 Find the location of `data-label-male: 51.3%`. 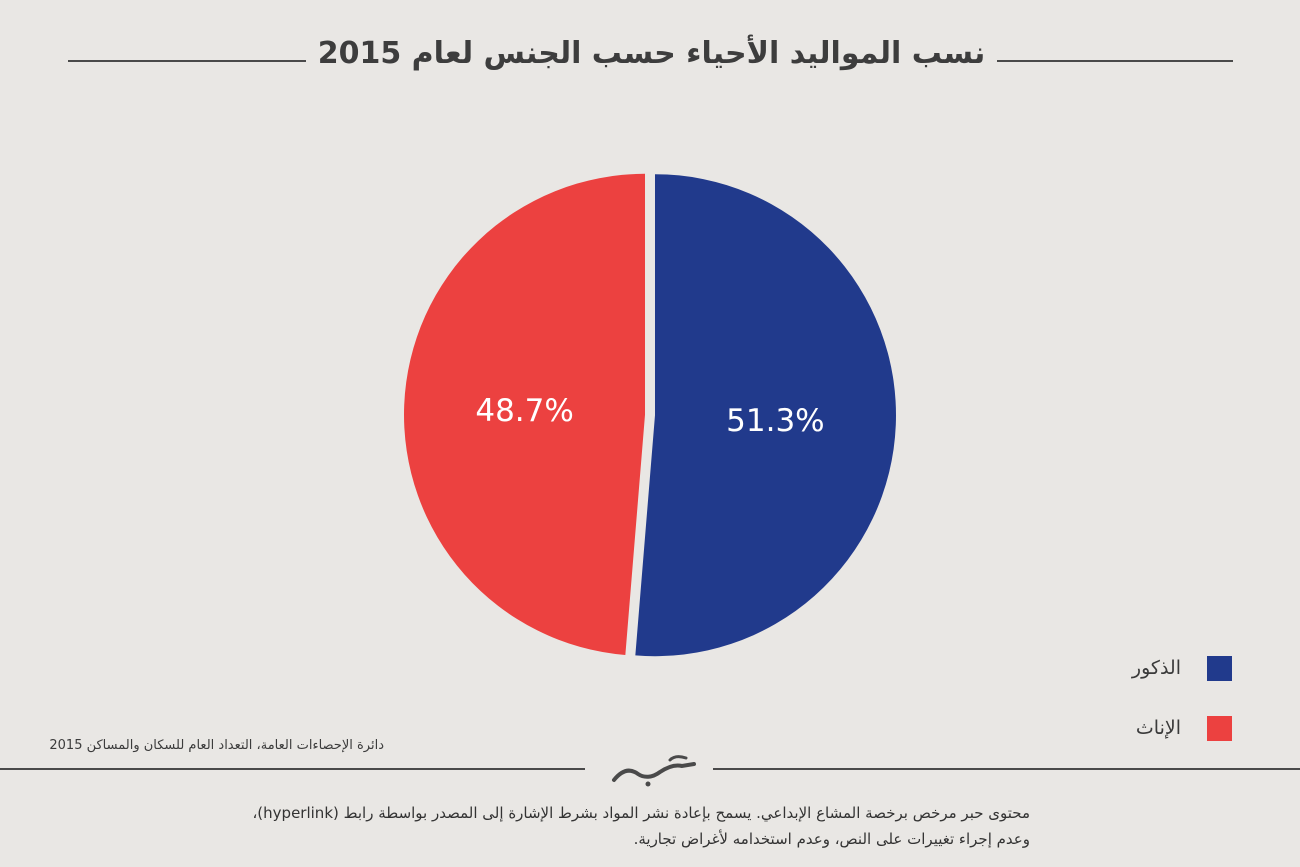

data-label-male: 51.3% is located at coordinates (775, 421).